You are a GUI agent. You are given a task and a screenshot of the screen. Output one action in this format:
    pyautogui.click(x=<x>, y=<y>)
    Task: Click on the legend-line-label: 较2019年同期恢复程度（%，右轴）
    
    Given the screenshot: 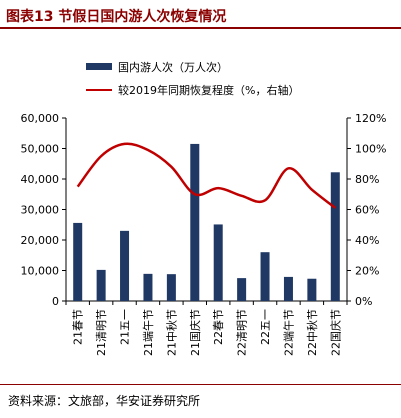 What is the action you would take?
    pyautogui.click(x=208, y=90)
    